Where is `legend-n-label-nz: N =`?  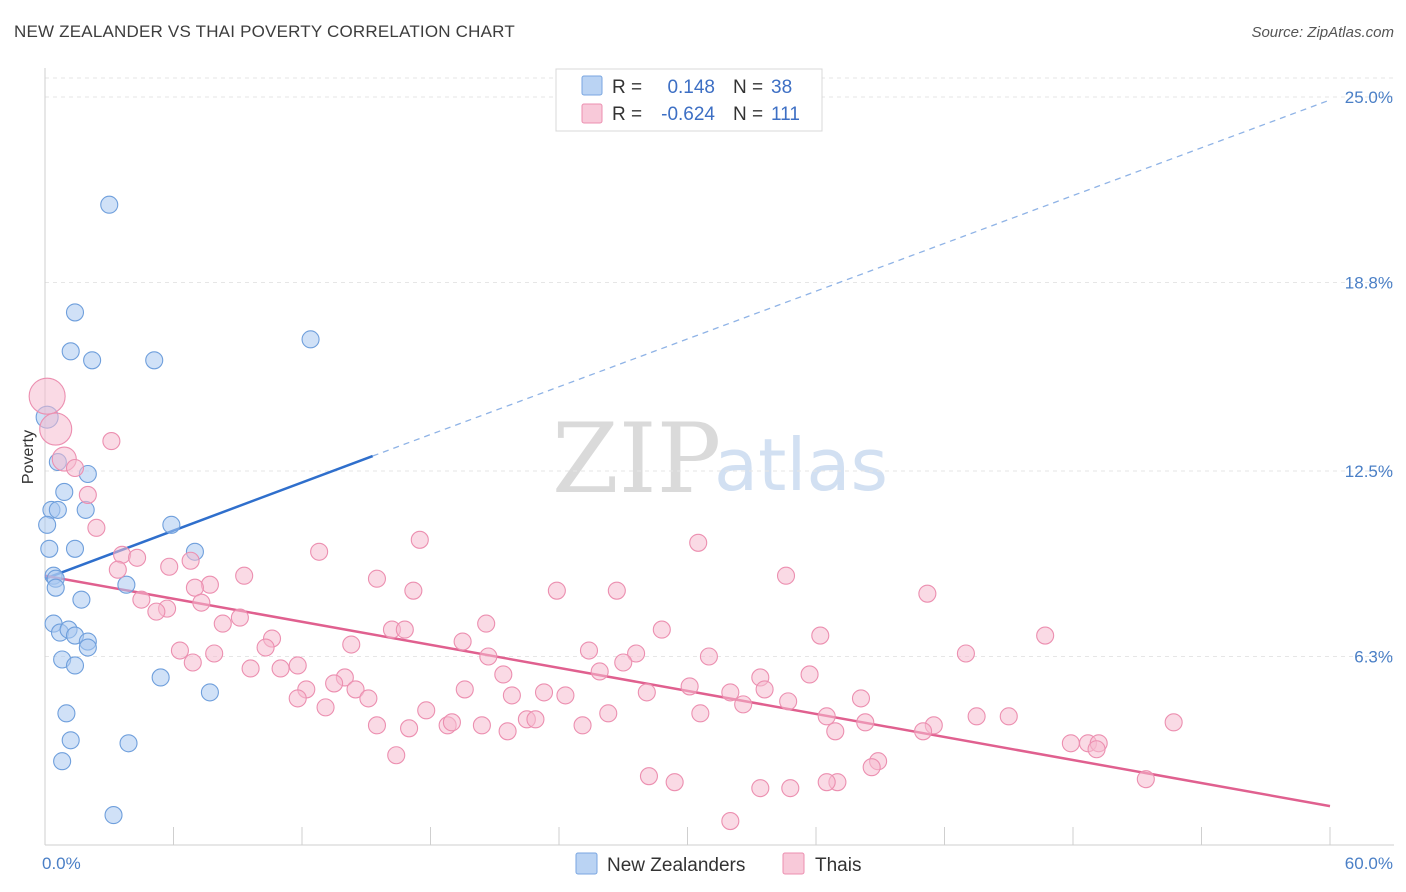 legend-n-label-nz: N = is located at coordinates (748, 87).